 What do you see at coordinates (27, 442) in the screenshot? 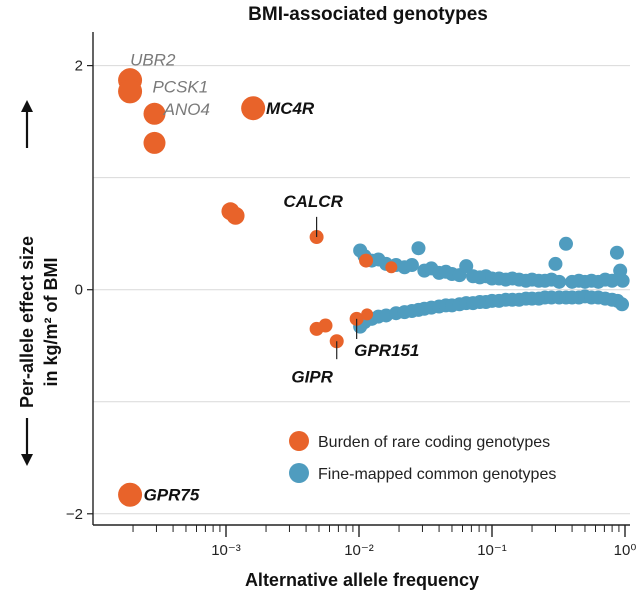
I see `y-axis-down-arrow-icon` at bounding box center [27, 442].